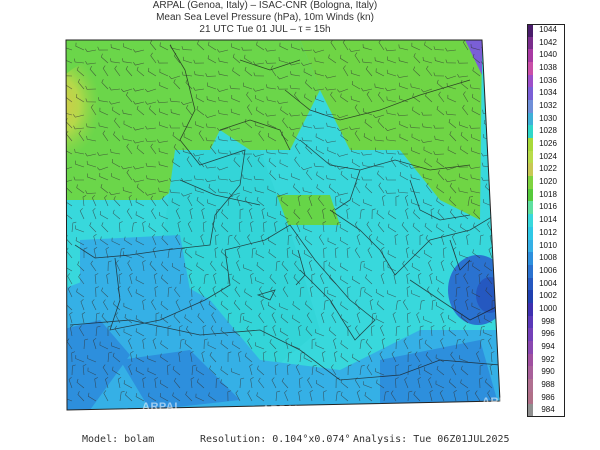  Describe the element at coordinates (548, 156) in the screenshot. I see `colorbar-label: 1024` at that location.